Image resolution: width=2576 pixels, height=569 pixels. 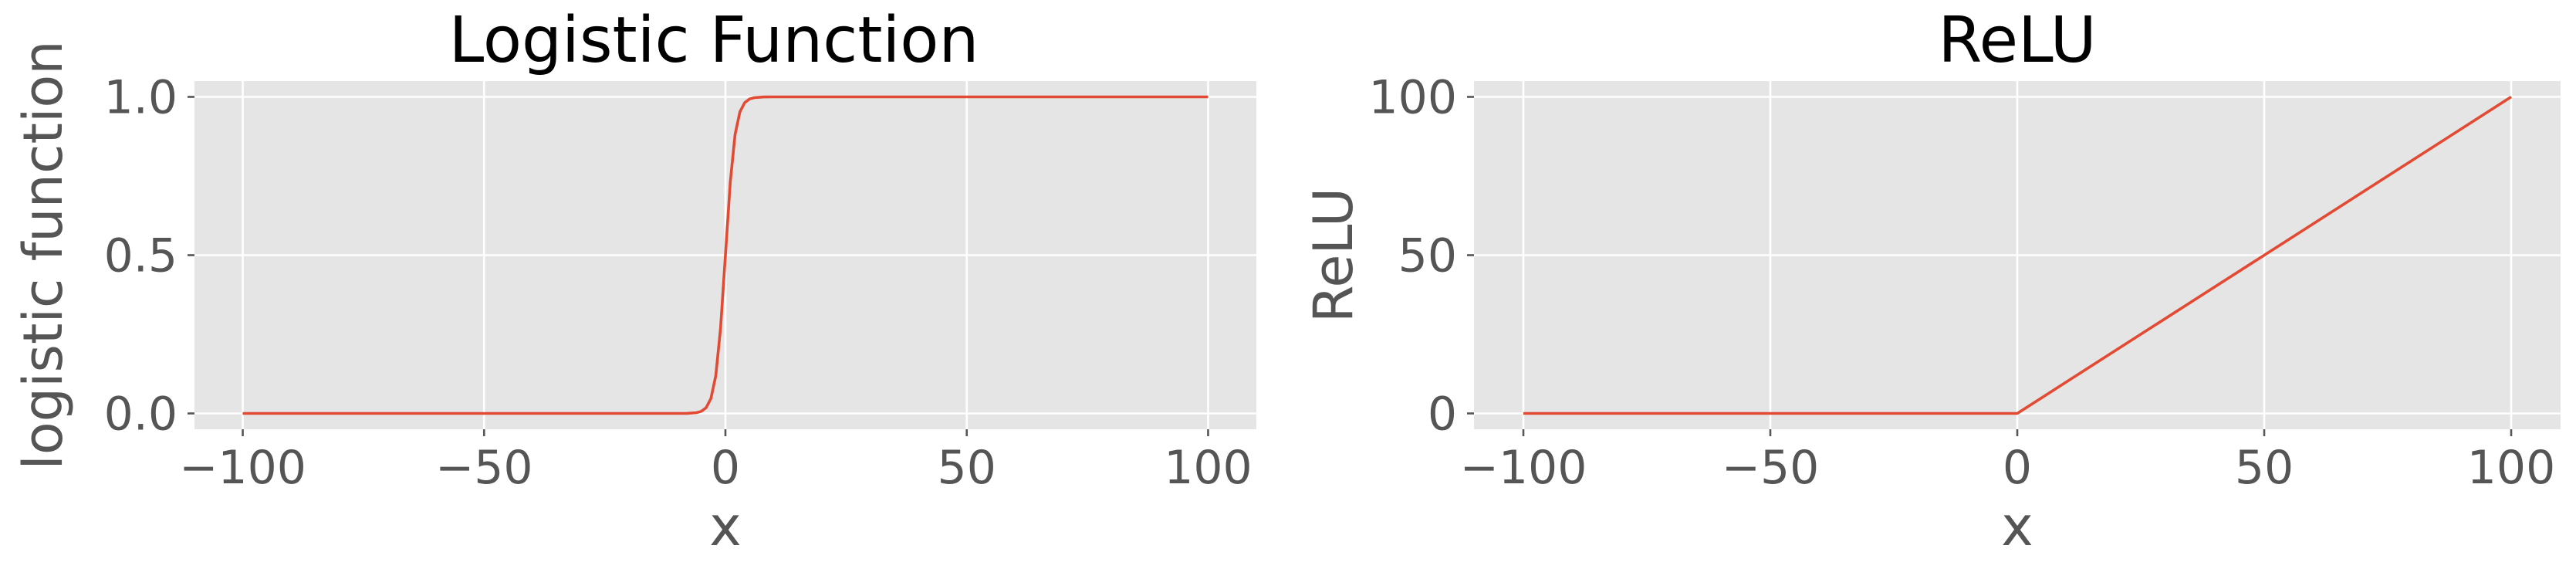 What do you see at coordinates (43, 255) in the screenshot?
I see `y-axis-label: logistic function` at bounding box center [43, 255].